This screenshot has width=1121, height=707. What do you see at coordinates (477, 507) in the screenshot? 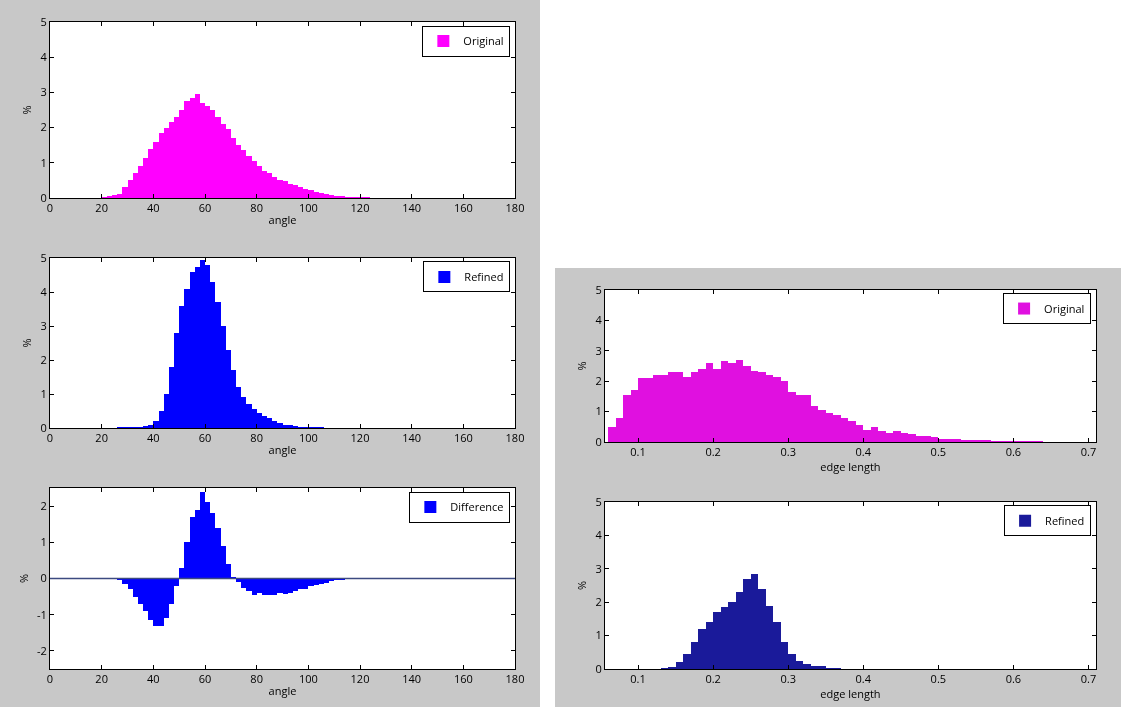
I see `legend-label: Difference` at bounding box center [477, 507].